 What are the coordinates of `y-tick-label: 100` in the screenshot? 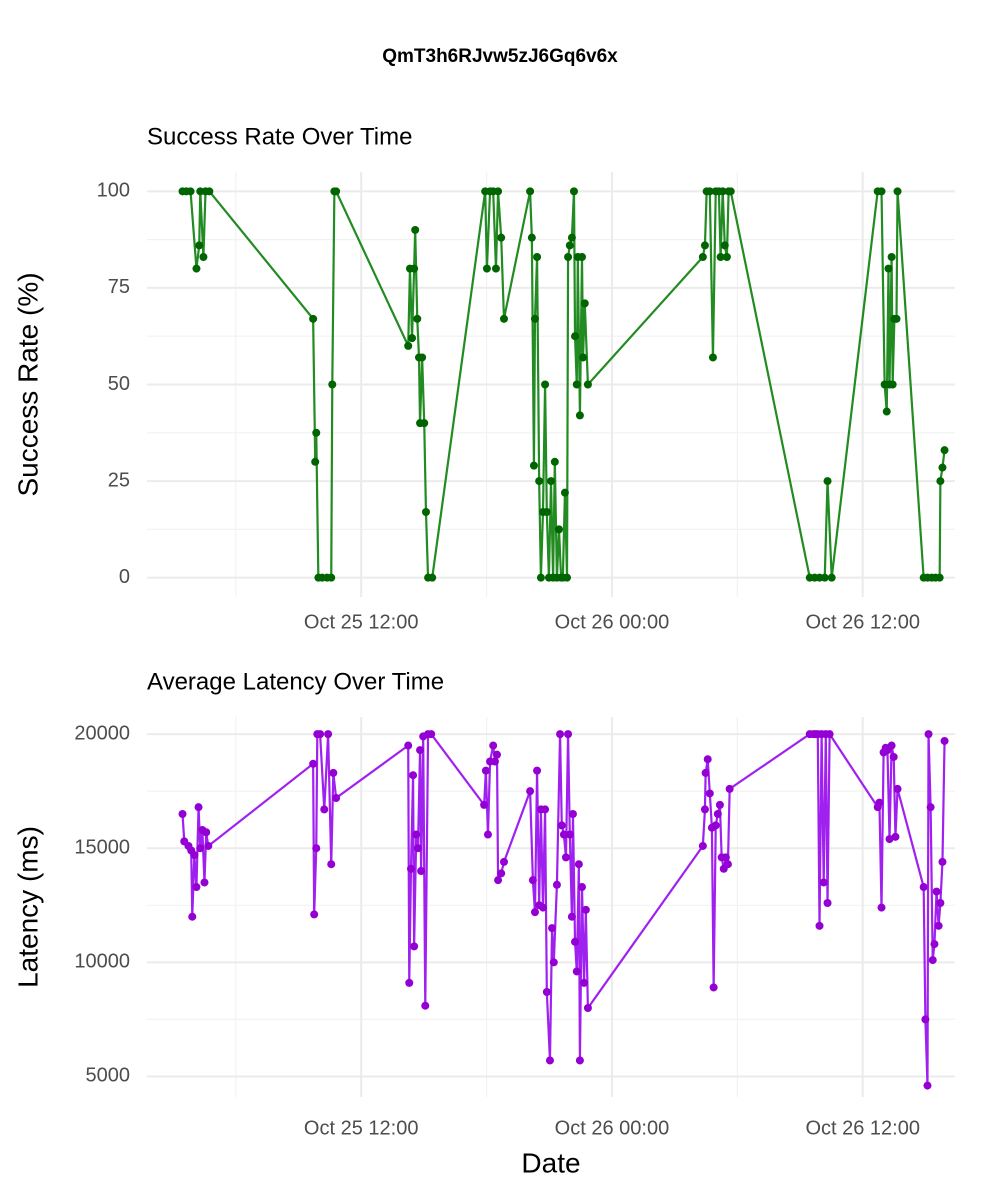 It's located at (113, 191).